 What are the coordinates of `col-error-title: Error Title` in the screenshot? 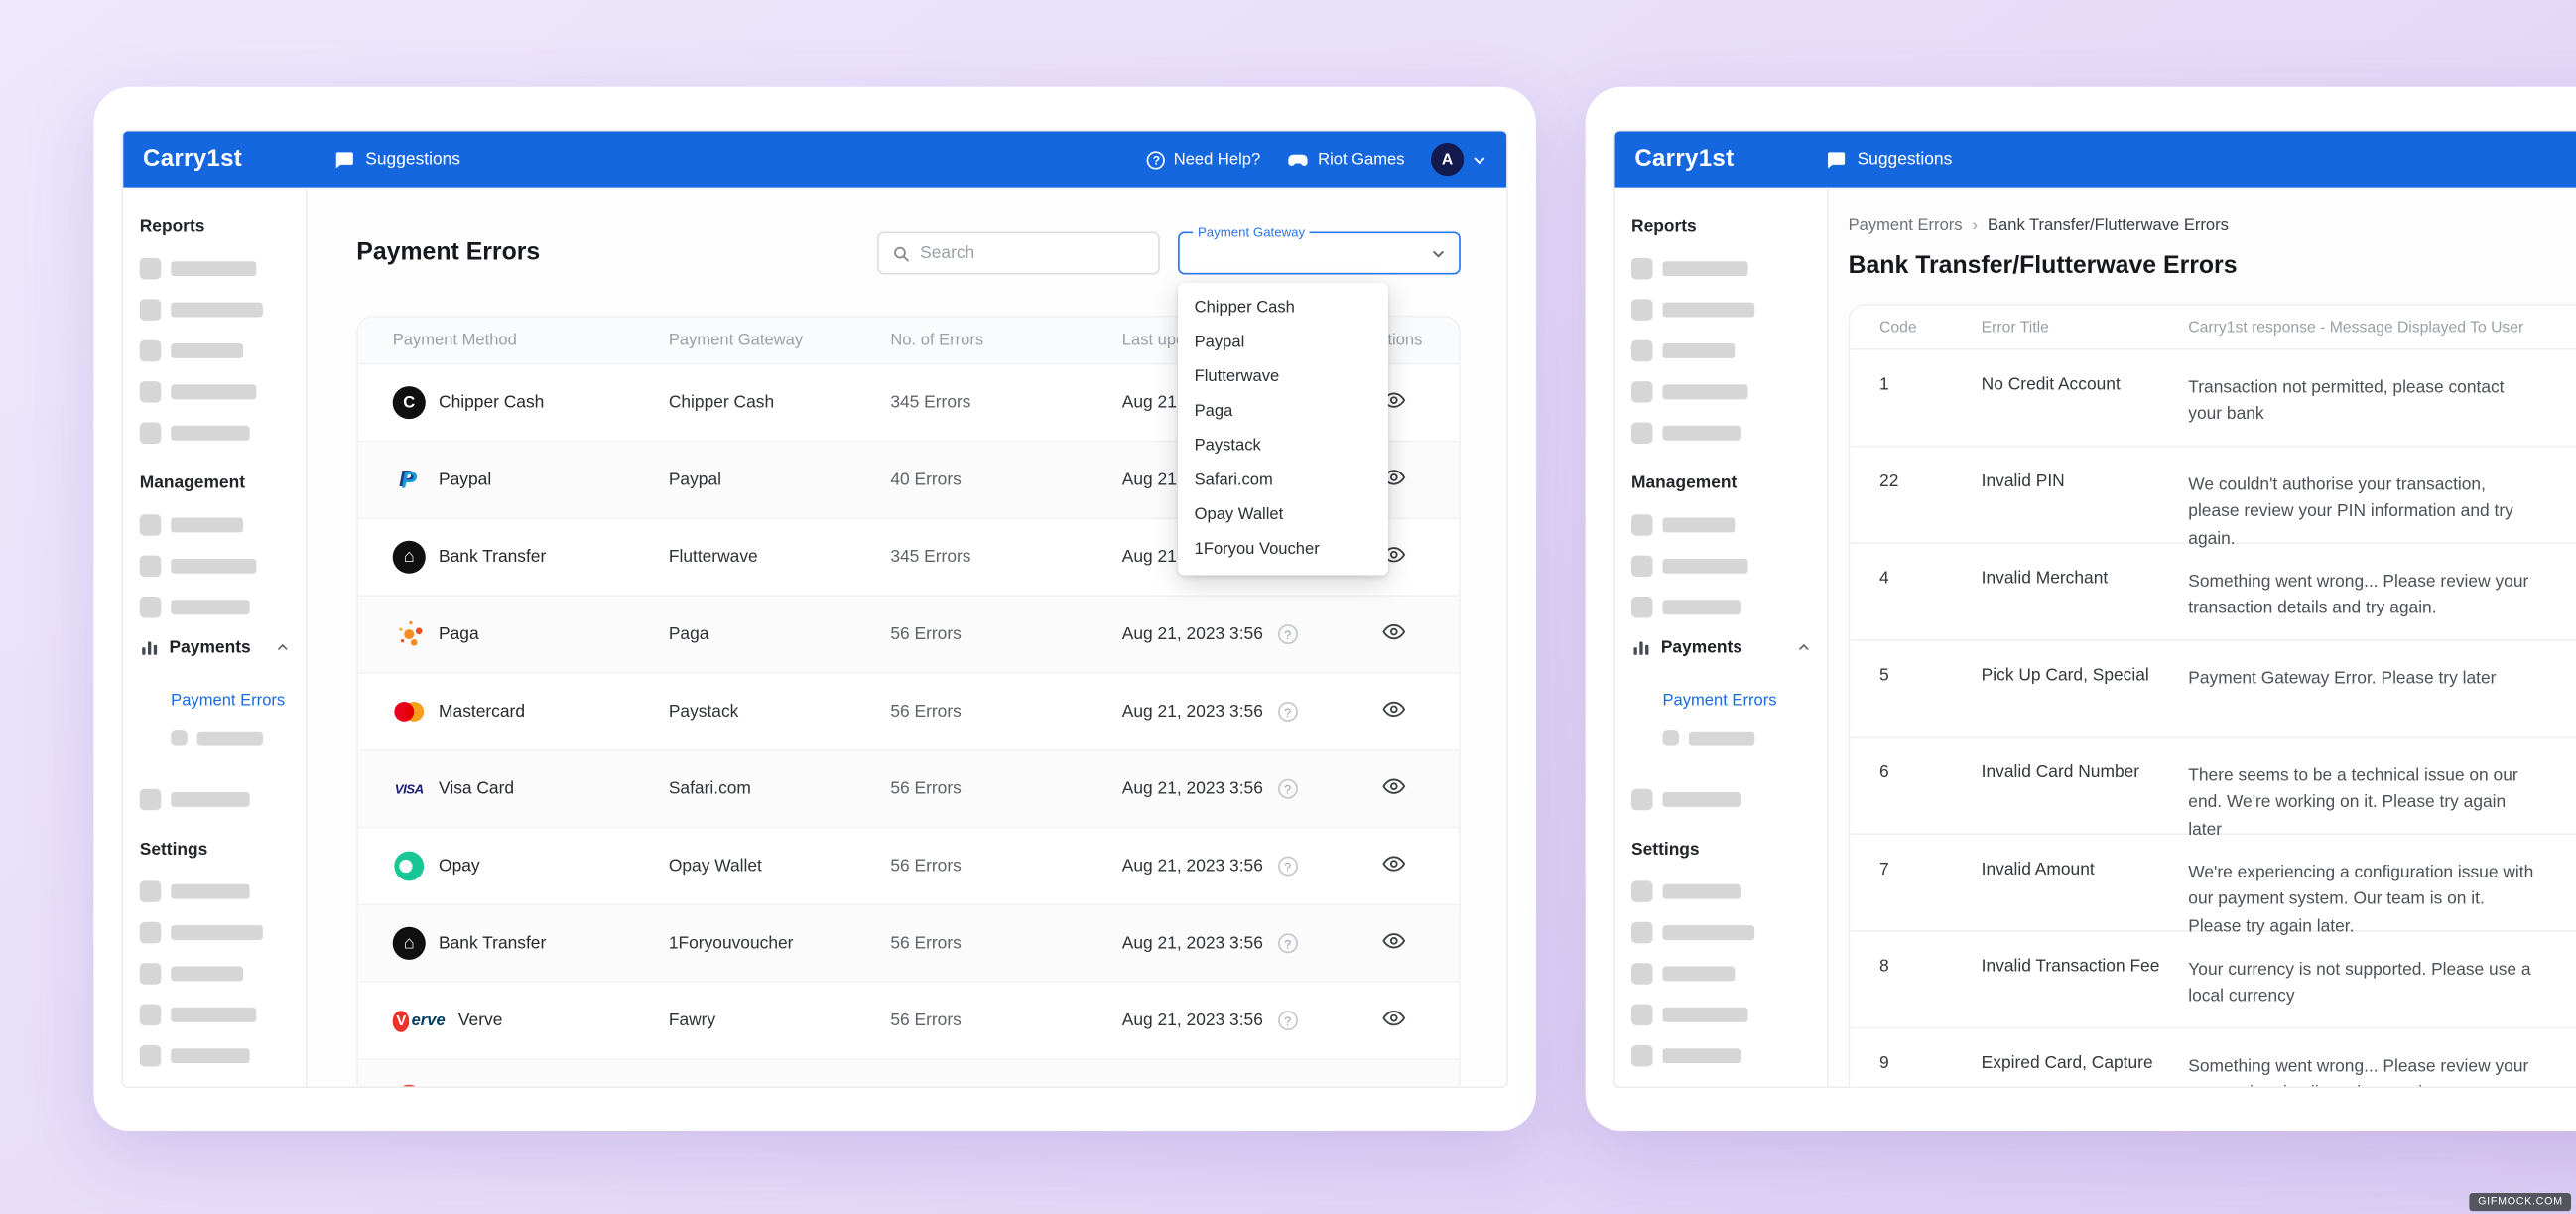 It's located at (2015, 327).